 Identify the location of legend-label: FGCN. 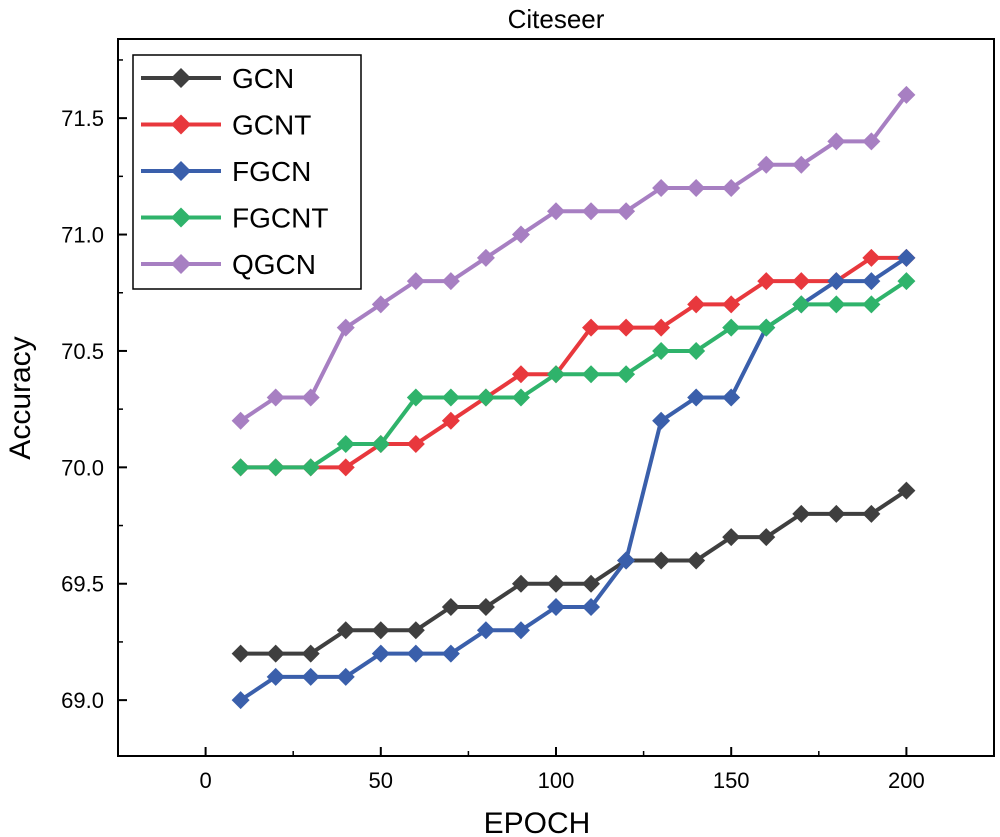
(271, 171).